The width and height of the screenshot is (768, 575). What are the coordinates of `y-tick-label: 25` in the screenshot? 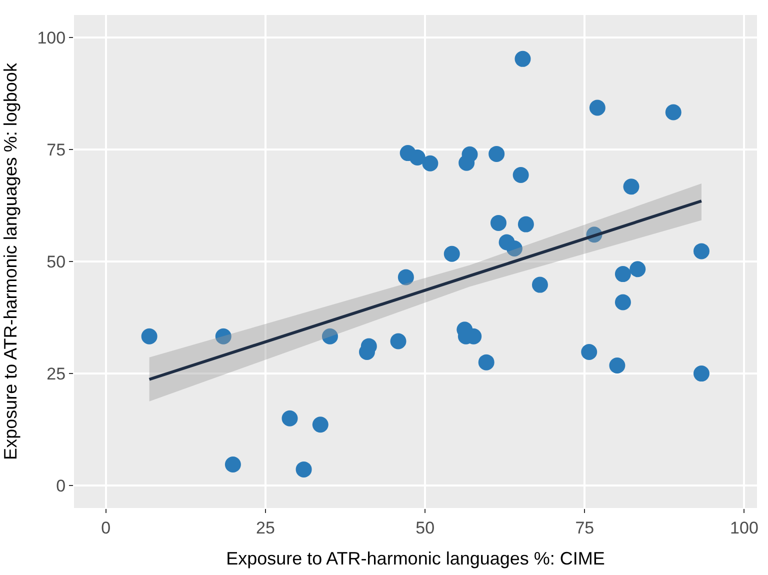 It's located at (56, 374).